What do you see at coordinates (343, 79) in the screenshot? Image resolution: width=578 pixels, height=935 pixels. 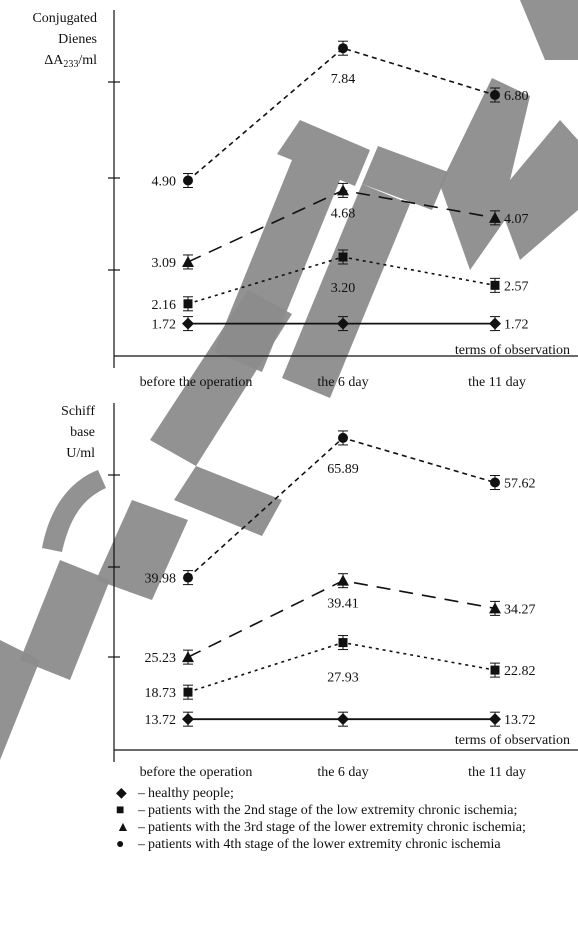 I see `data-label: 7.84` at bounding box center [343, 79].